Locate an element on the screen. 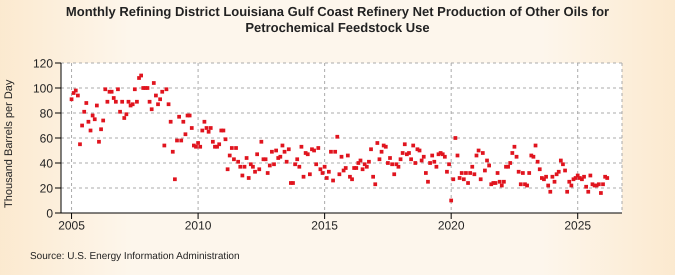 Image resolution: width=675 pixels, height=275 pixels. chart-title: Monthly Refining District Louisiana Gulf Coast Refinery Net Production of Other Oils for Petrochemical Feedstock Use is located at coordinates (337, 20).